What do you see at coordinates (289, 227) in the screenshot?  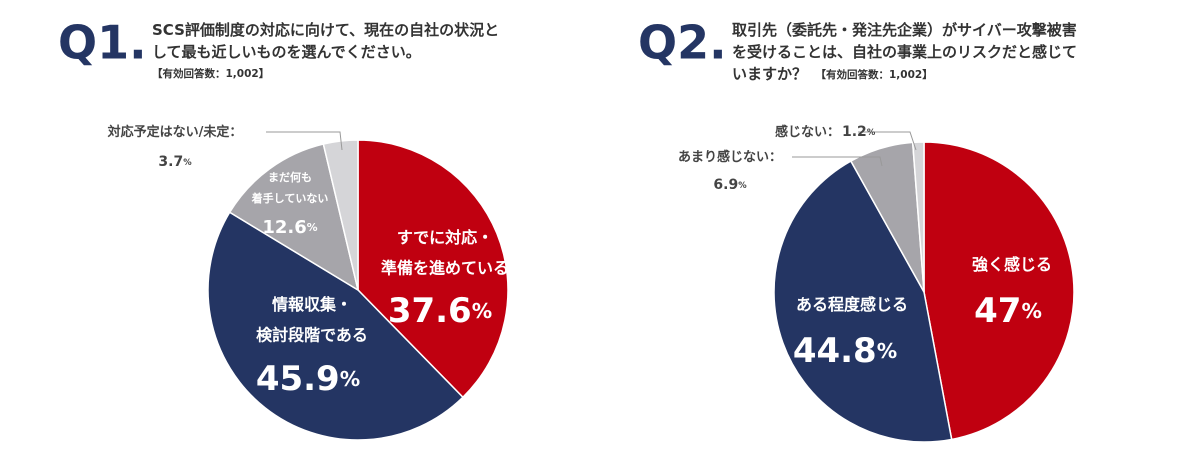 I see `slice-value: 12.6%` at bounding box center [289, 227].